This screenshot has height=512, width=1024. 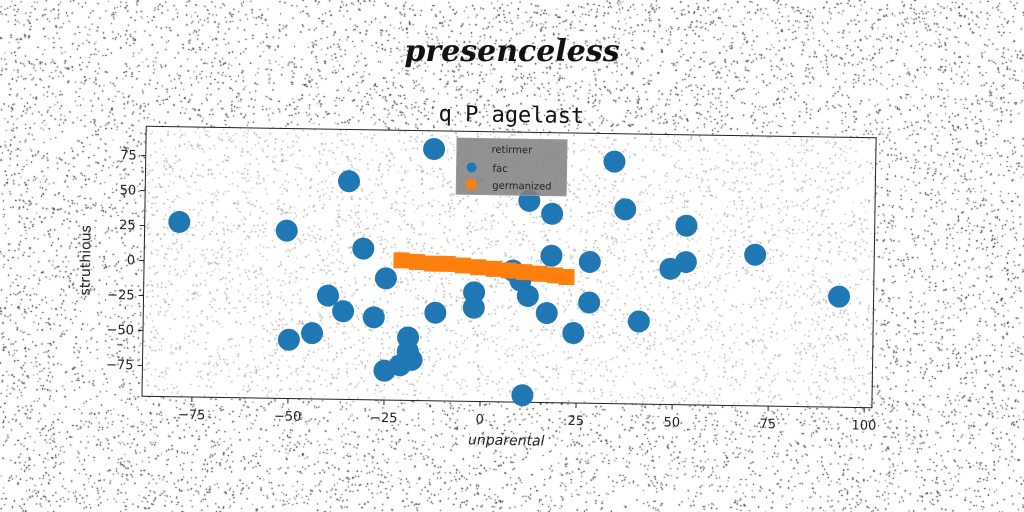 I want to click on x-axis-label: unparental, so click(x=506, y=440).